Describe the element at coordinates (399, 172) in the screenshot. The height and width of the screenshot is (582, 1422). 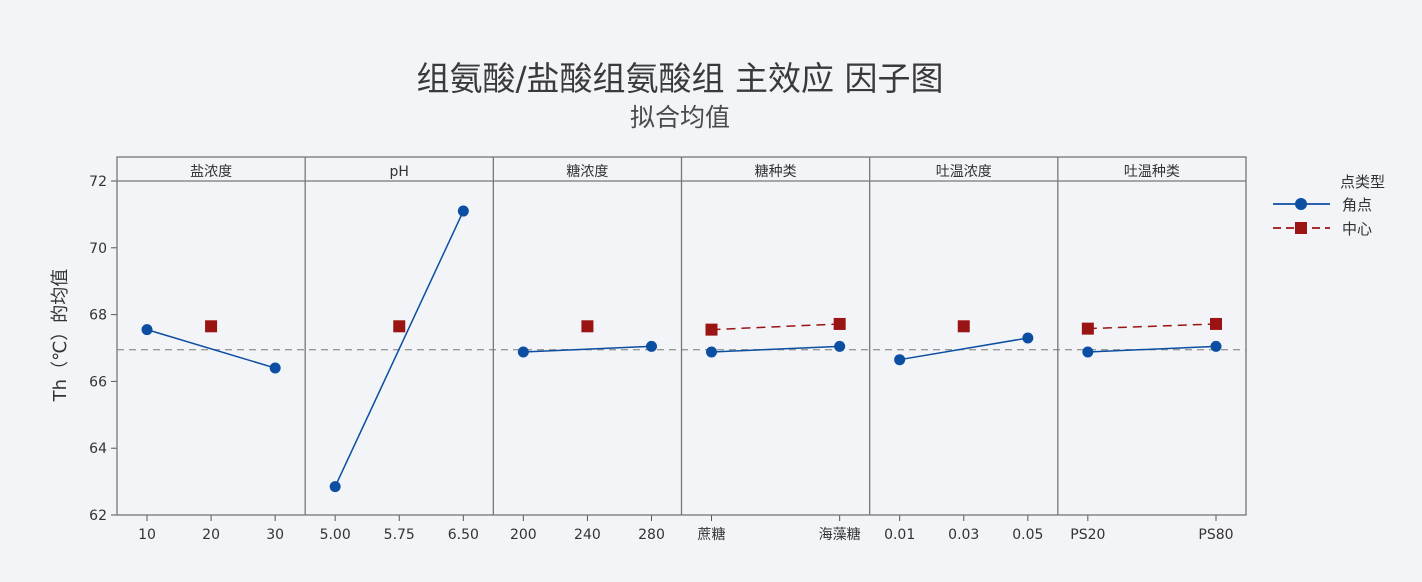
I see `panel-label: pH` at that location.